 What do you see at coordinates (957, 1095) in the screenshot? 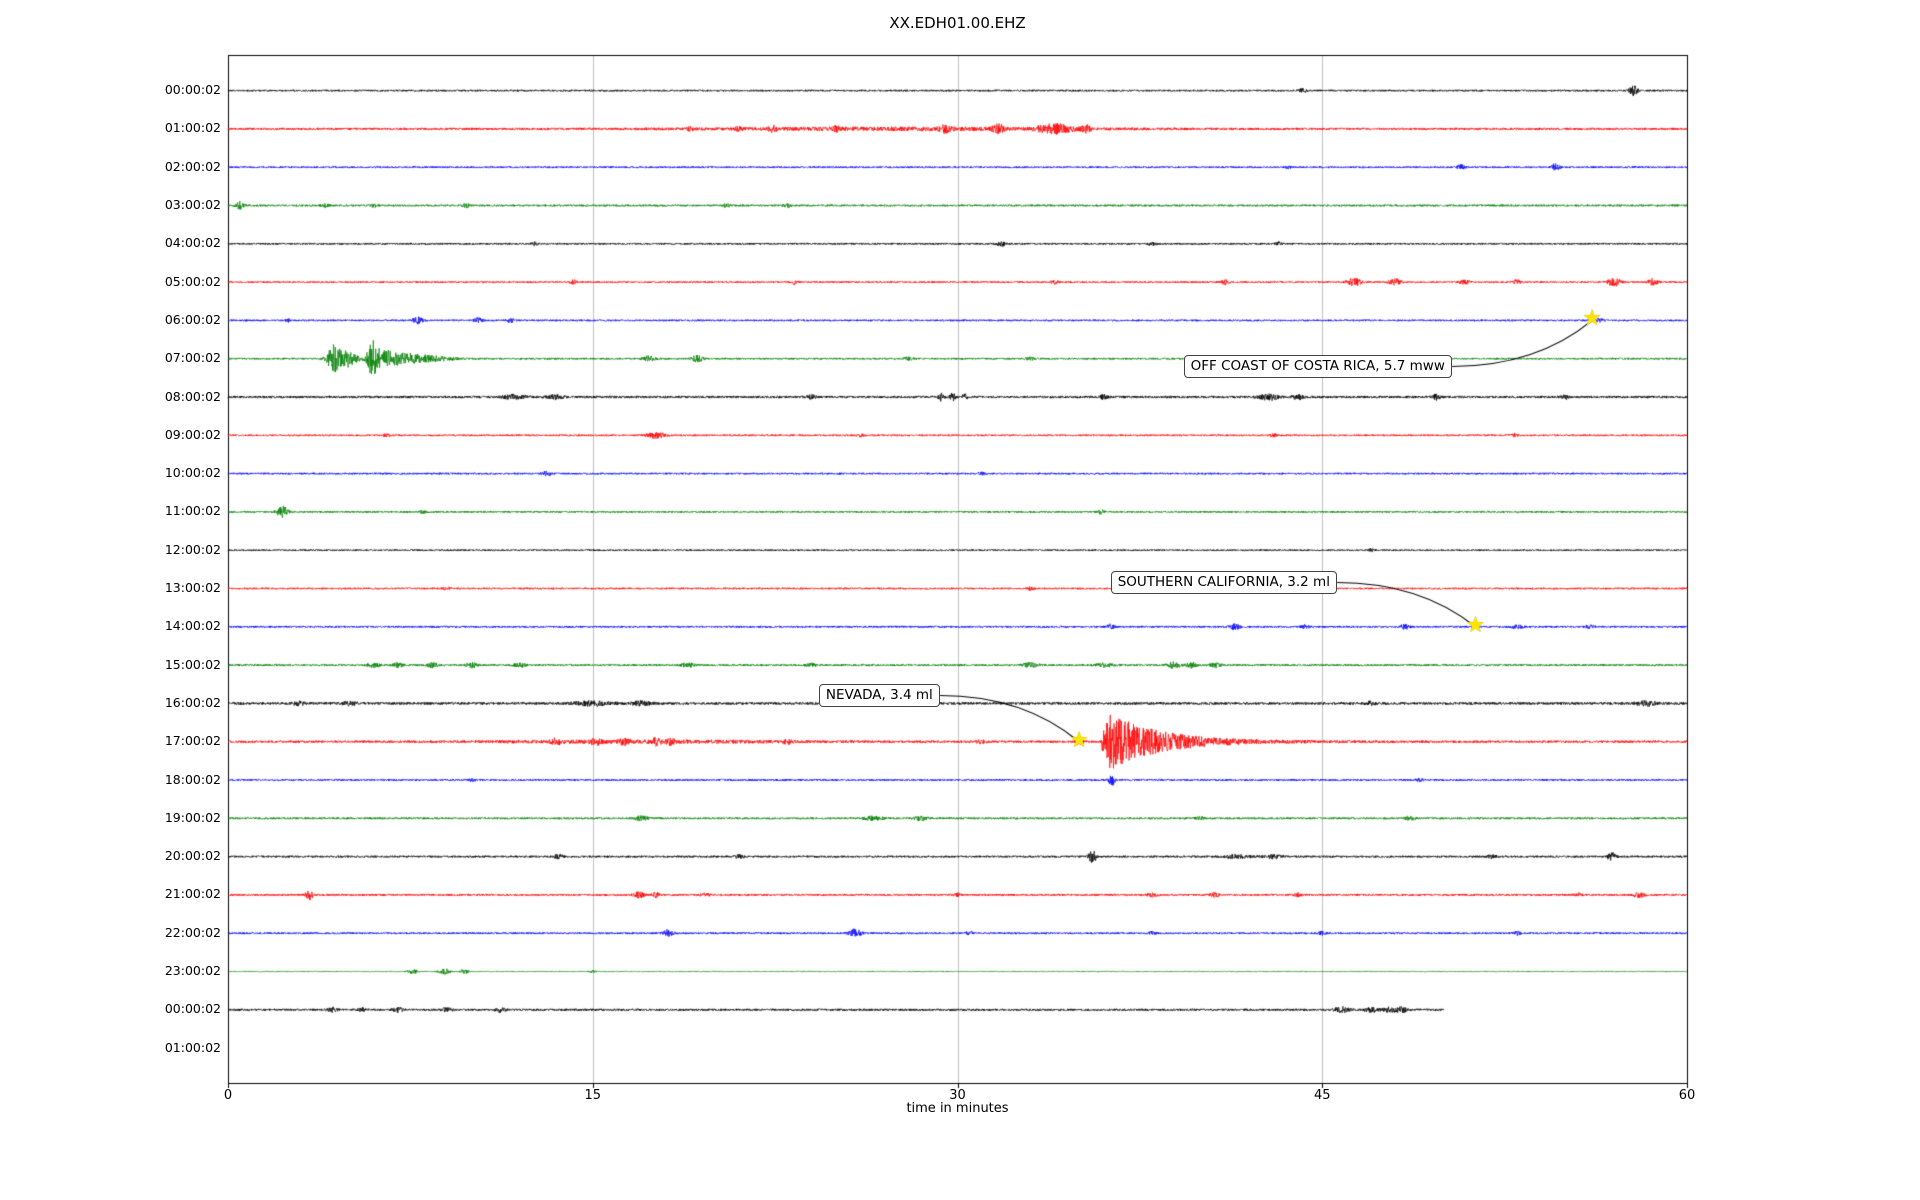
I see `x-tick-label: 30` at bounding box center [957, 1095].